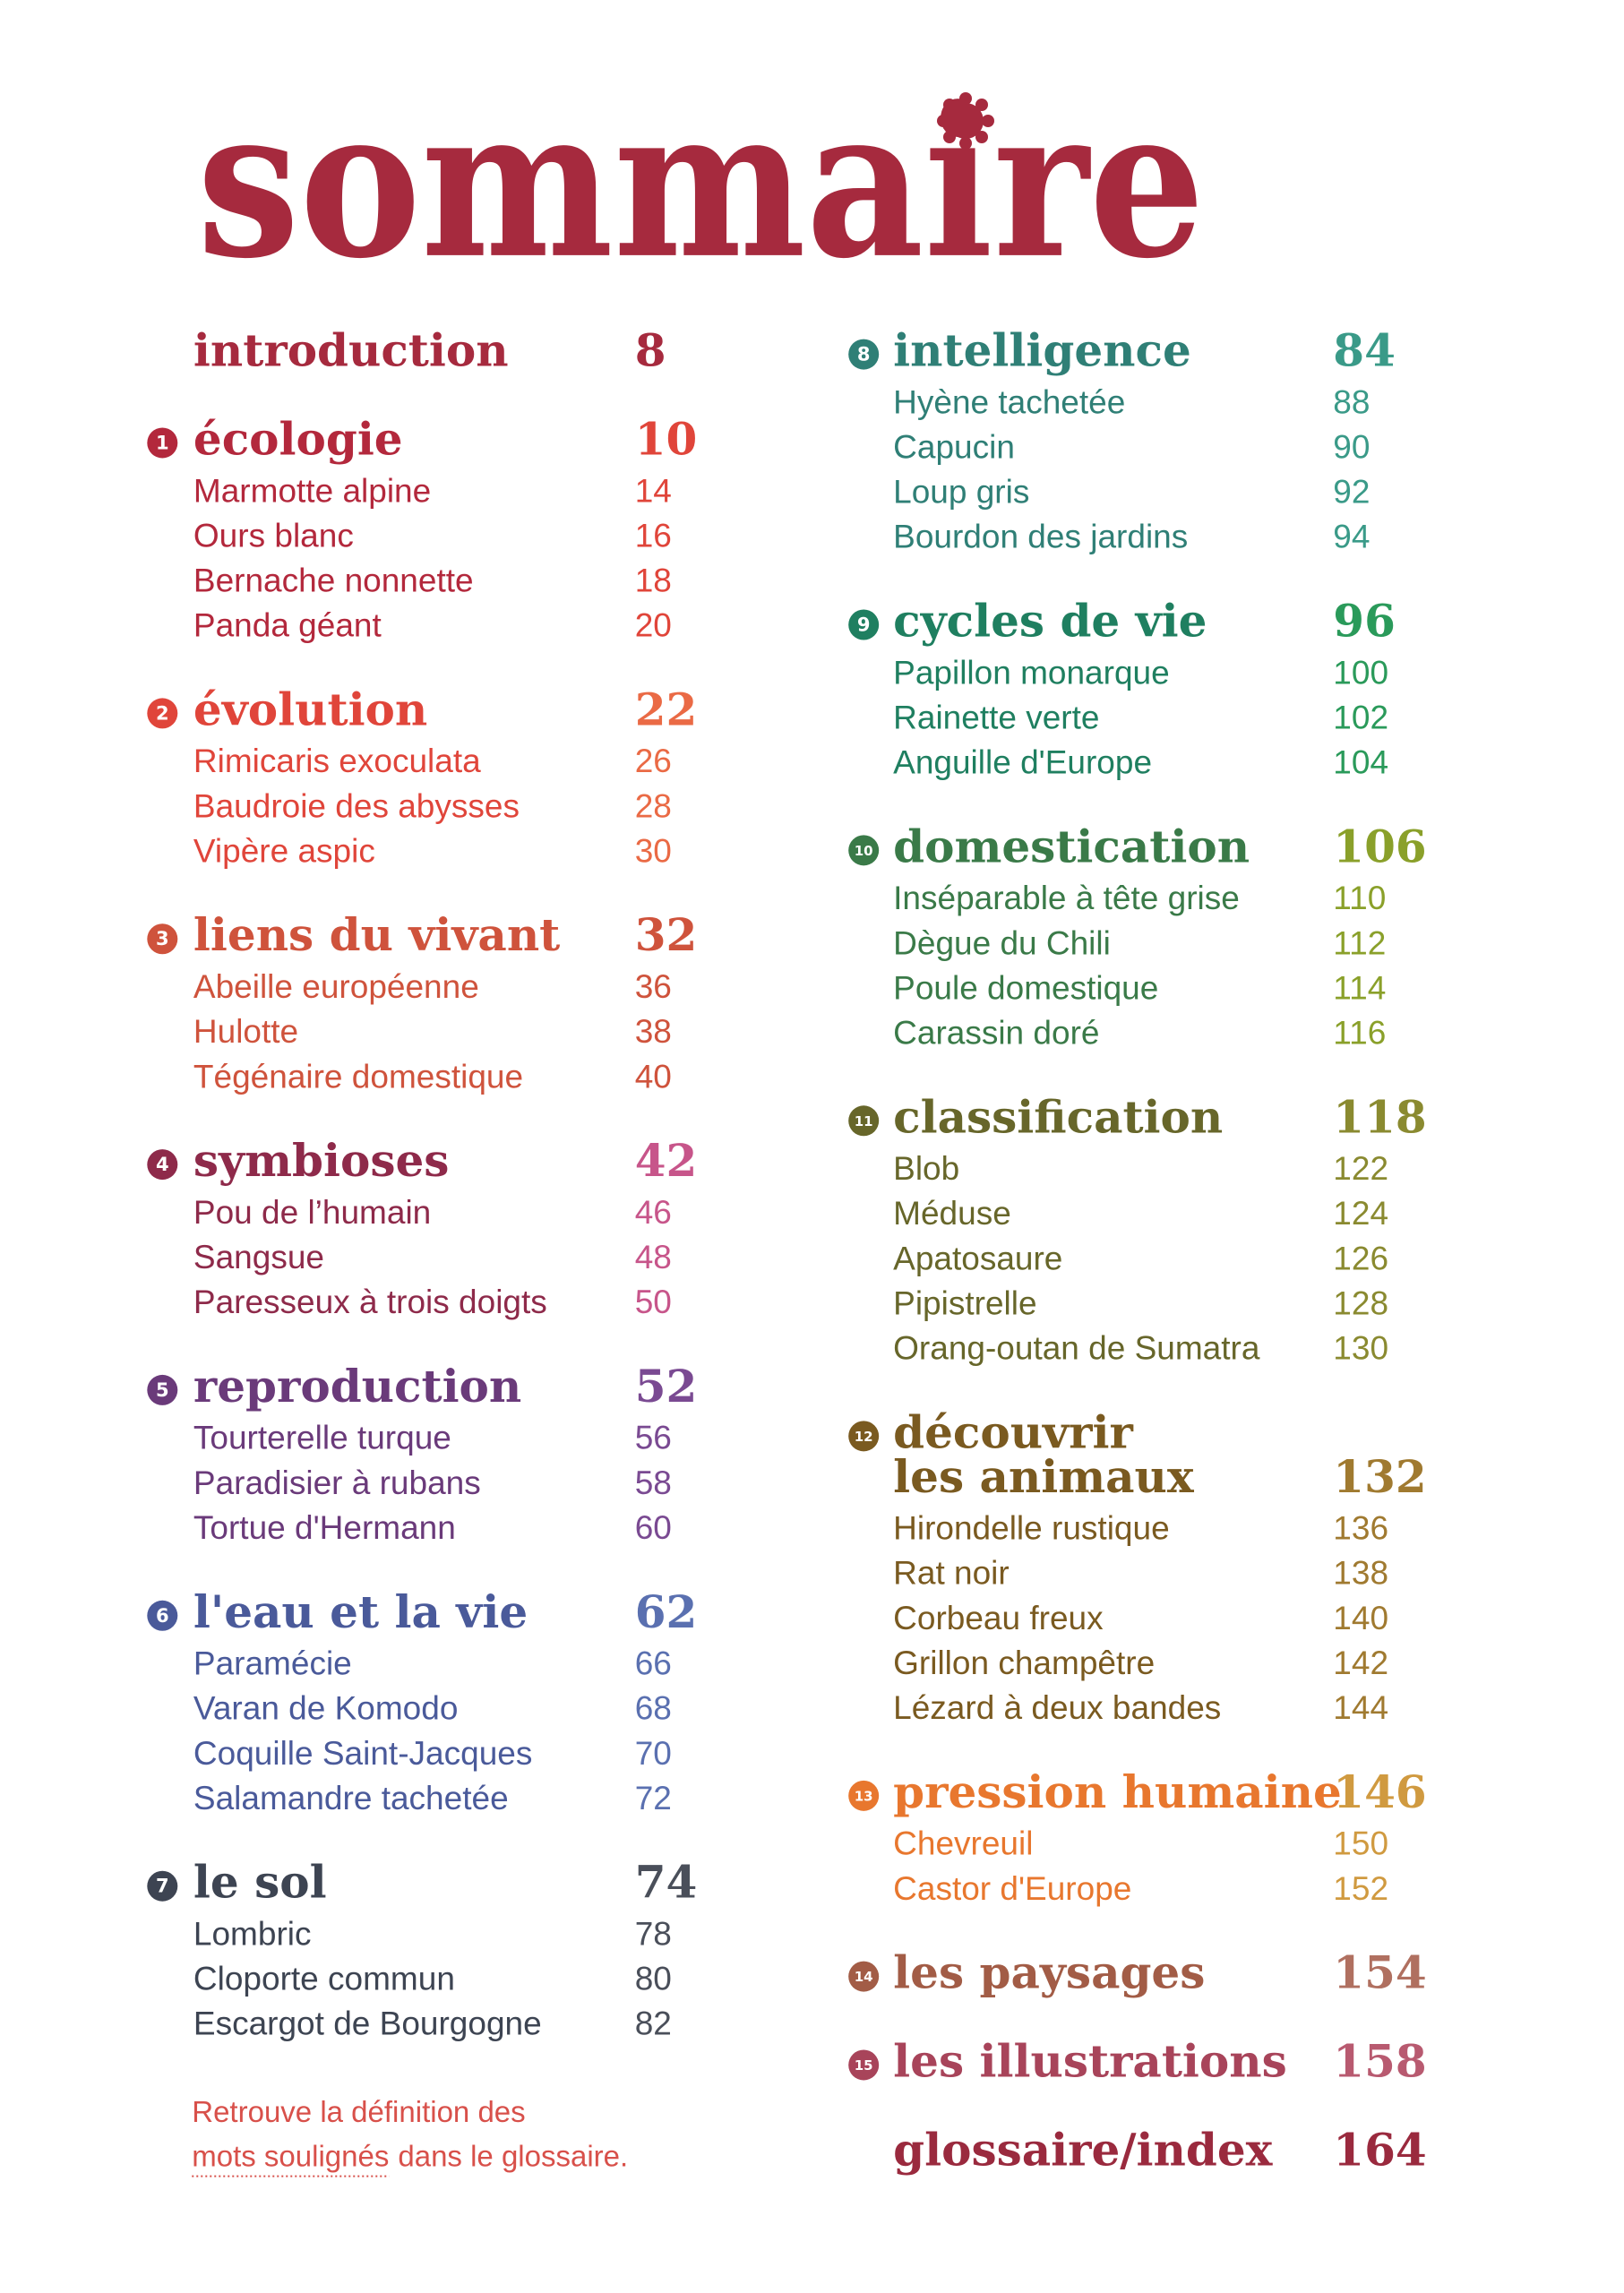 The image size is (1624, 2293). I want to click on section-title: évolution, so click(310, 709).